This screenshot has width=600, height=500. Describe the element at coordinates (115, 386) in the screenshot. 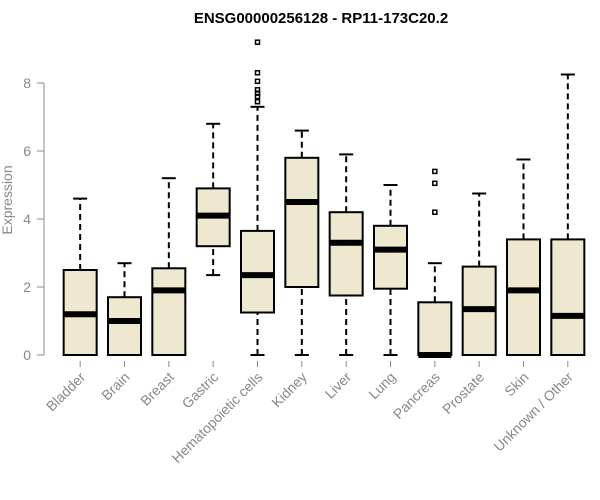

I see `x-tick-label: Brain` at that location.